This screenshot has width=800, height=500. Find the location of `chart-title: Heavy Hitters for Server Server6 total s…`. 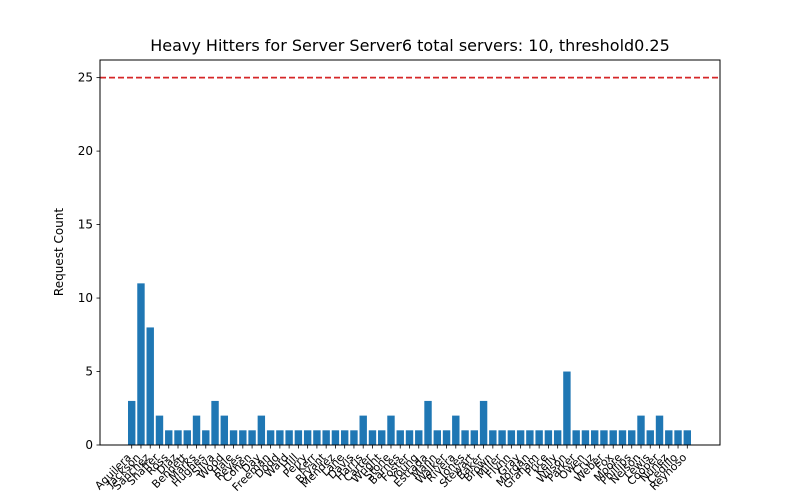

chart-title: Heavy Hitters for Server Server6 total s… is located at coordinates (410, 45).